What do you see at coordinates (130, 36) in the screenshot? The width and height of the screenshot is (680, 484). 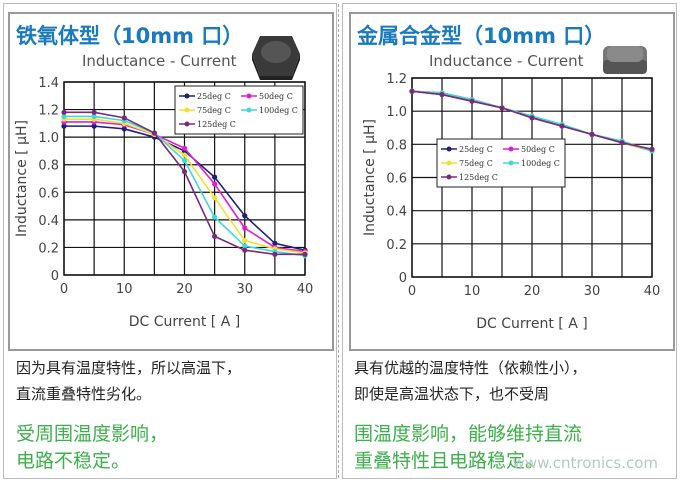 I see `left-title: 铁氧体型（10mm 口）` at bounding box center [130, 36].